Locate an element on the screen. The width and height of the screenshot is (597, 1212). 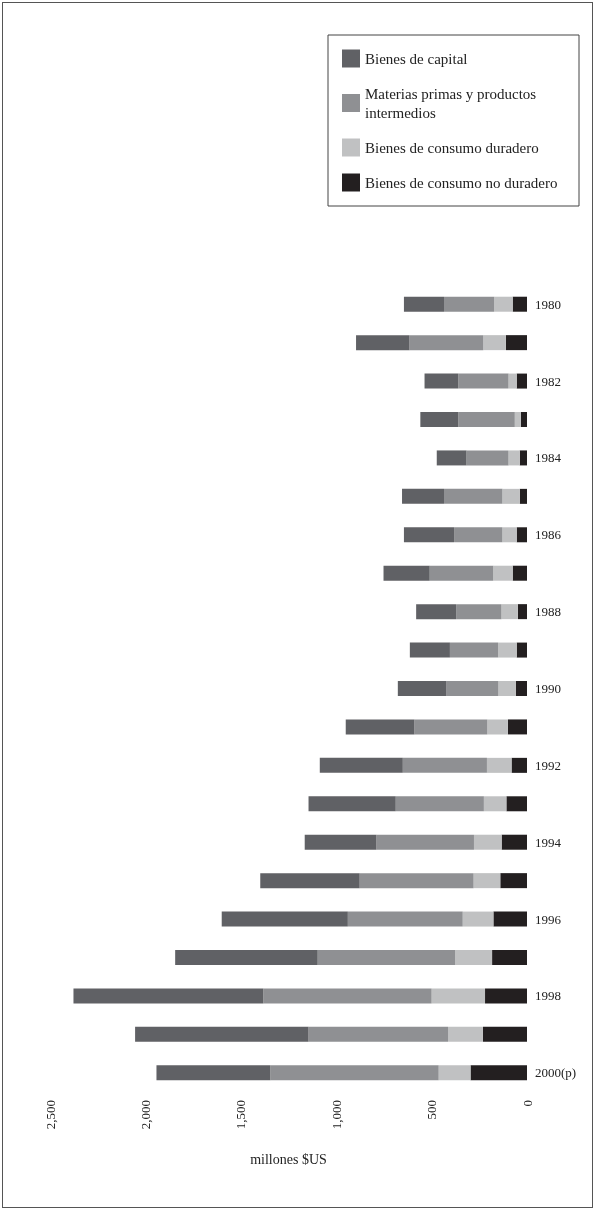
legend-label: Materias primas y productos intermedios is located at coordinates (452, 103).